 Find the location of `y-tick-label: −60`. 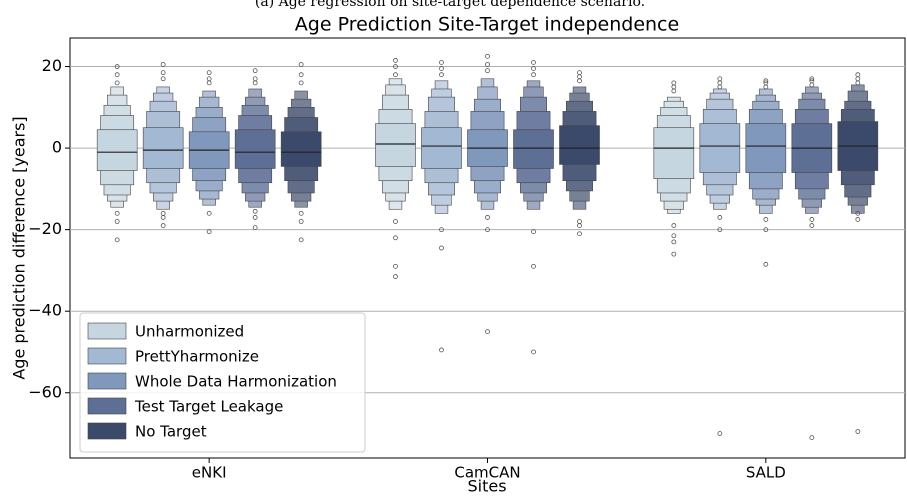

y-tick-label: −60 is located at coordinates (45, 391).